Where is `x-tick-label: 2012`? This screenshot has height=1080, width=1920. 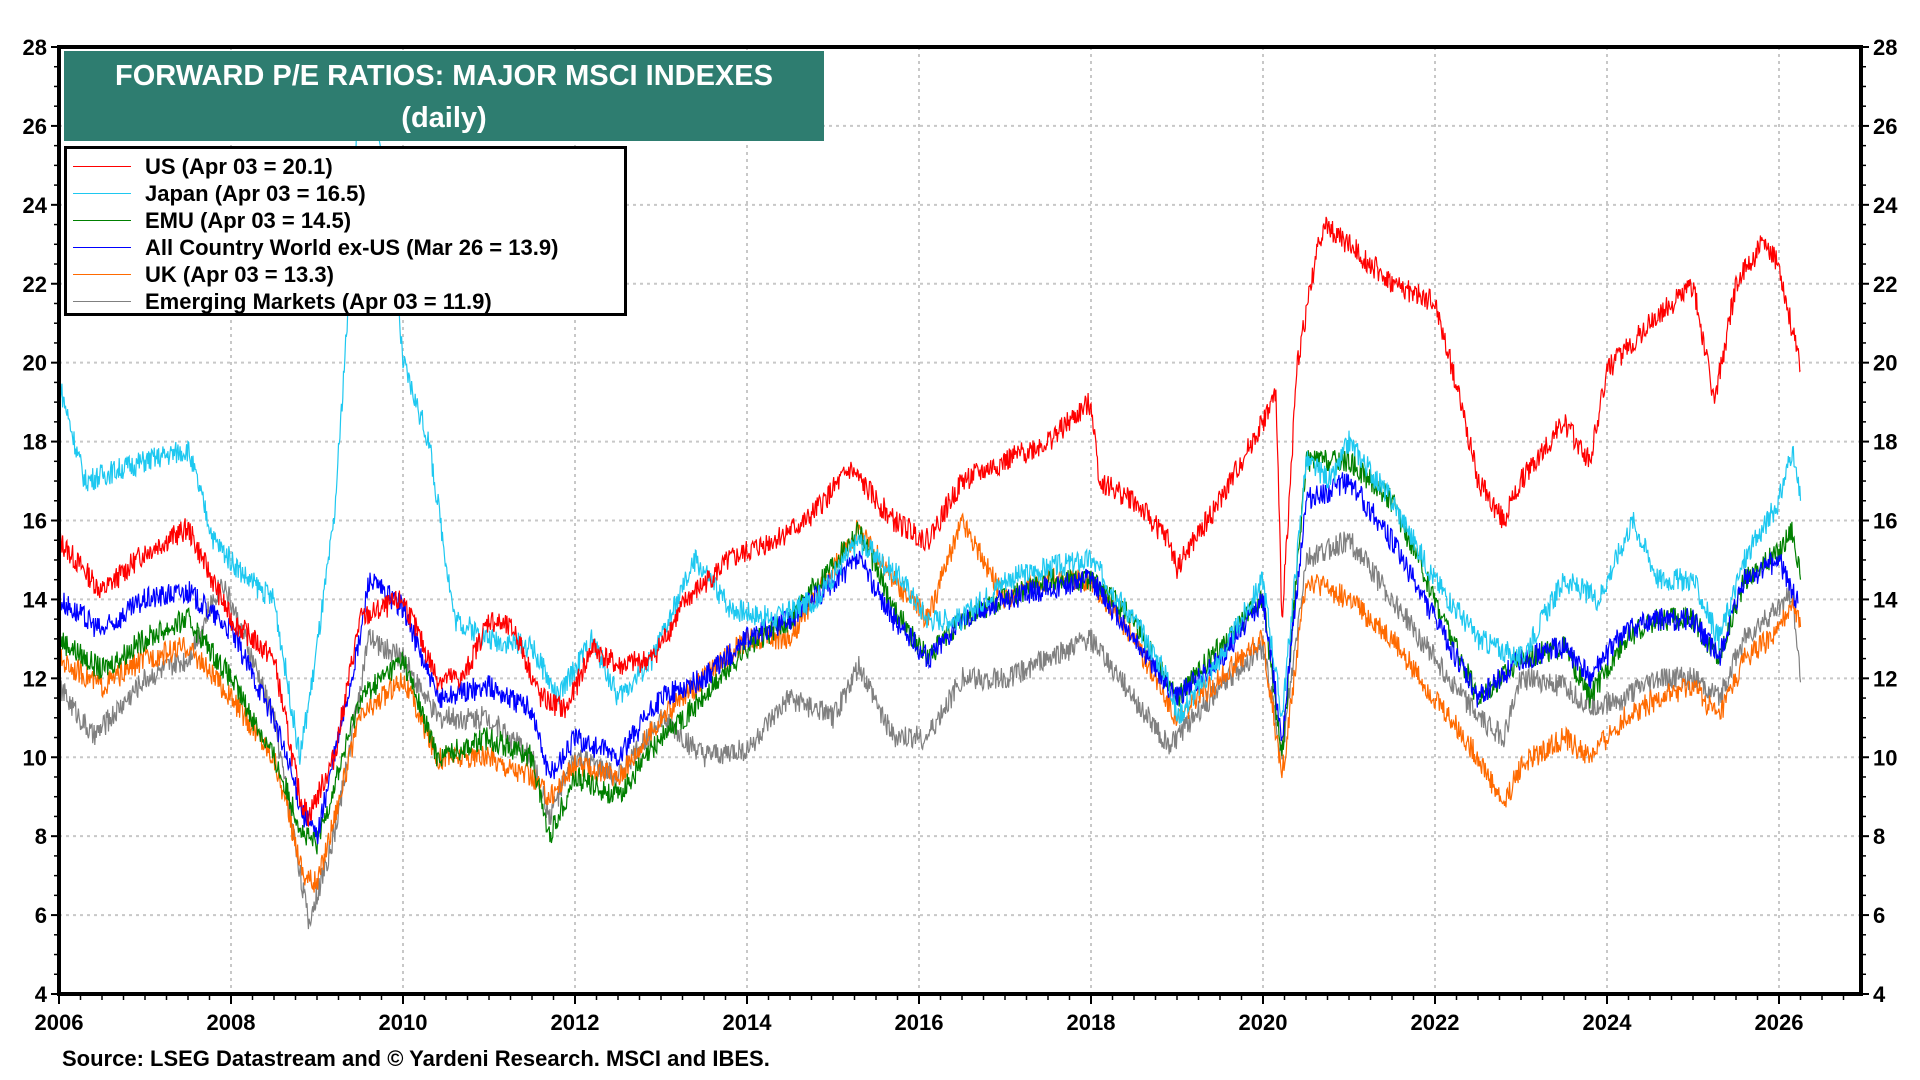 x-tick-label: 2012 is located at coordinates (575, 1022).